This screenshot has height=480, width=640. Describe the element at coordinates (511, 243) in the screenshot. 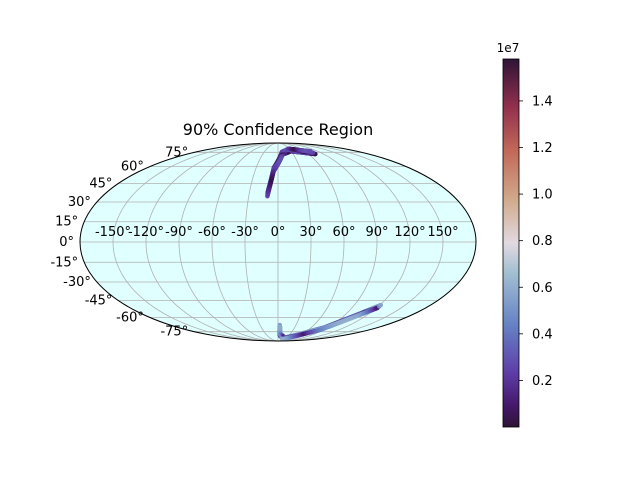

I see `colorbar-gradient` at that location.